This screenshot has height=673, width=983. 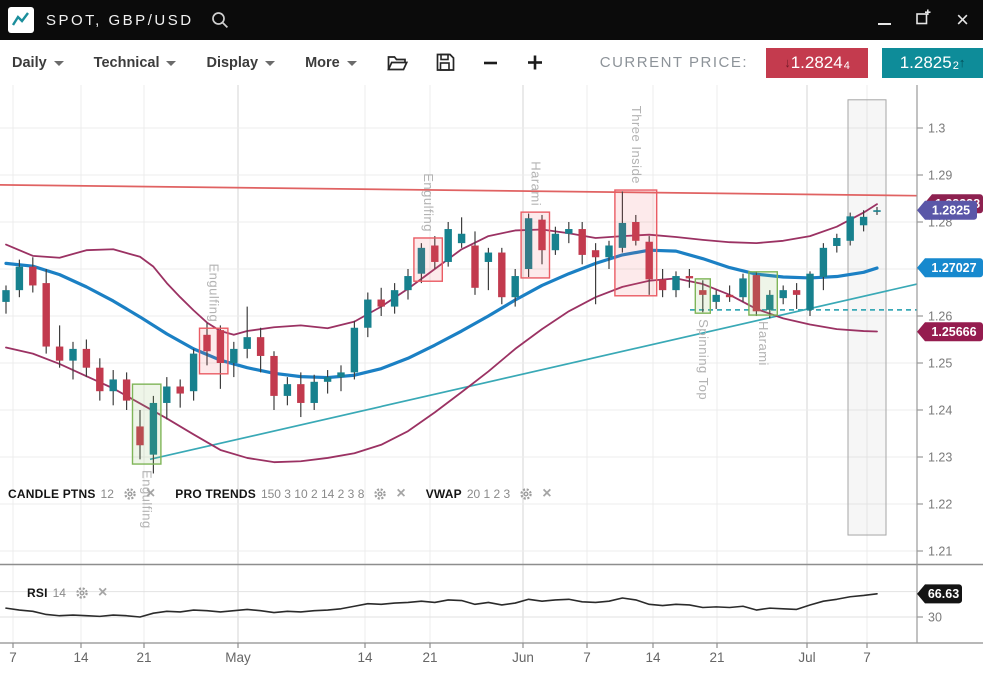 I want to click on indicator-name: RSI, so click(x=37, y=593).